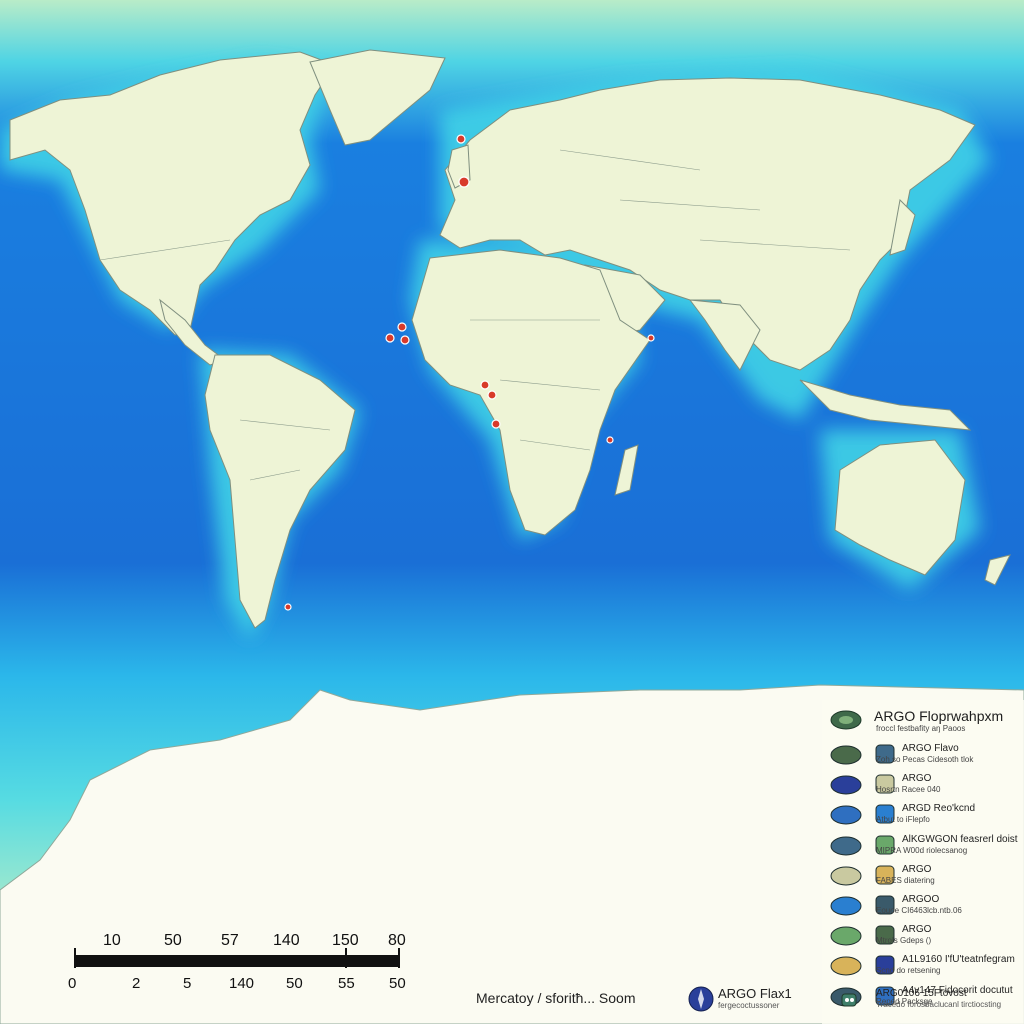  I want to click on ellipse-icon, so click(846, 936).